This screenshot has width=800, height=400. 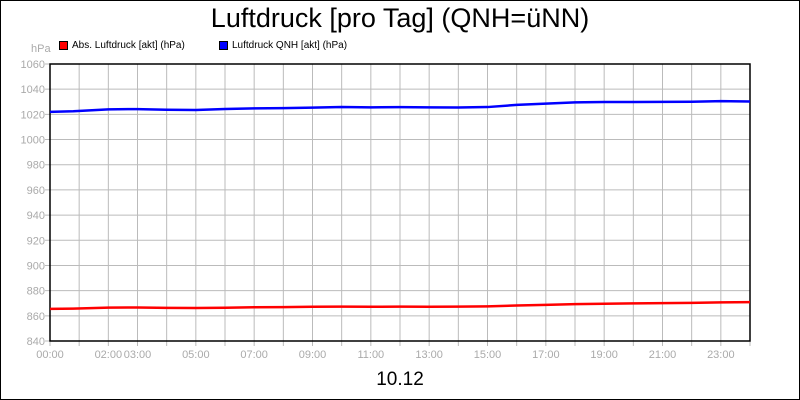 I want to click on x-tick-label: 03:00, so click(x=138, y=355).